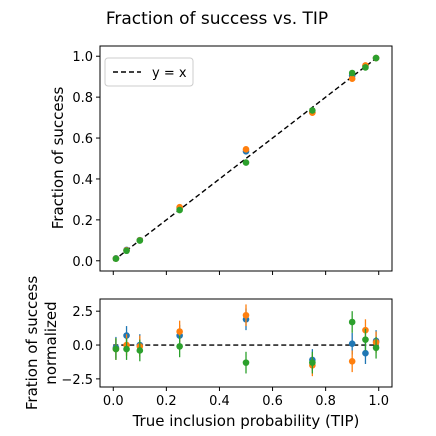 The width and height of the screenshot is (436, 436). Describe the element at coordinates (325, 401) in the screenshot. I see `bottom-x-tick-label: 0.8` at that location.